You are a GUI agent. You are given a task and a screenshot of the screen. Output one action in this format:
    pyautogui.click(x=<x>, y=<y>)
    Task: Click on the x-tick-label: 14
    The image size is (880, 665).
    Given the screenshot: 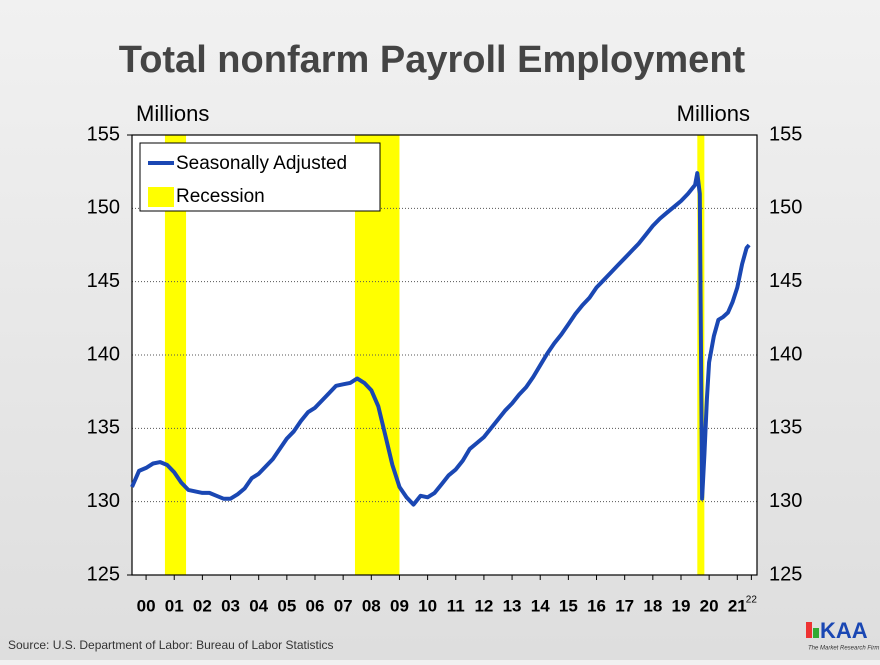 What is the action you would take?
    pyautogui.click(x=540, y=605)
    